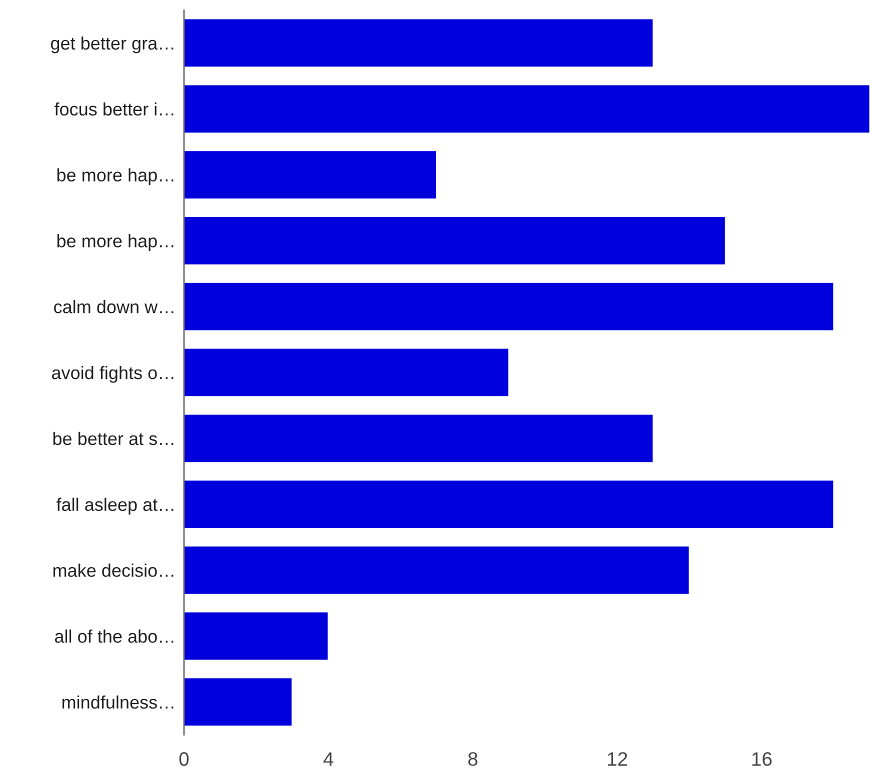  I want to click on x-tick-label: 16, so click(762, 759).